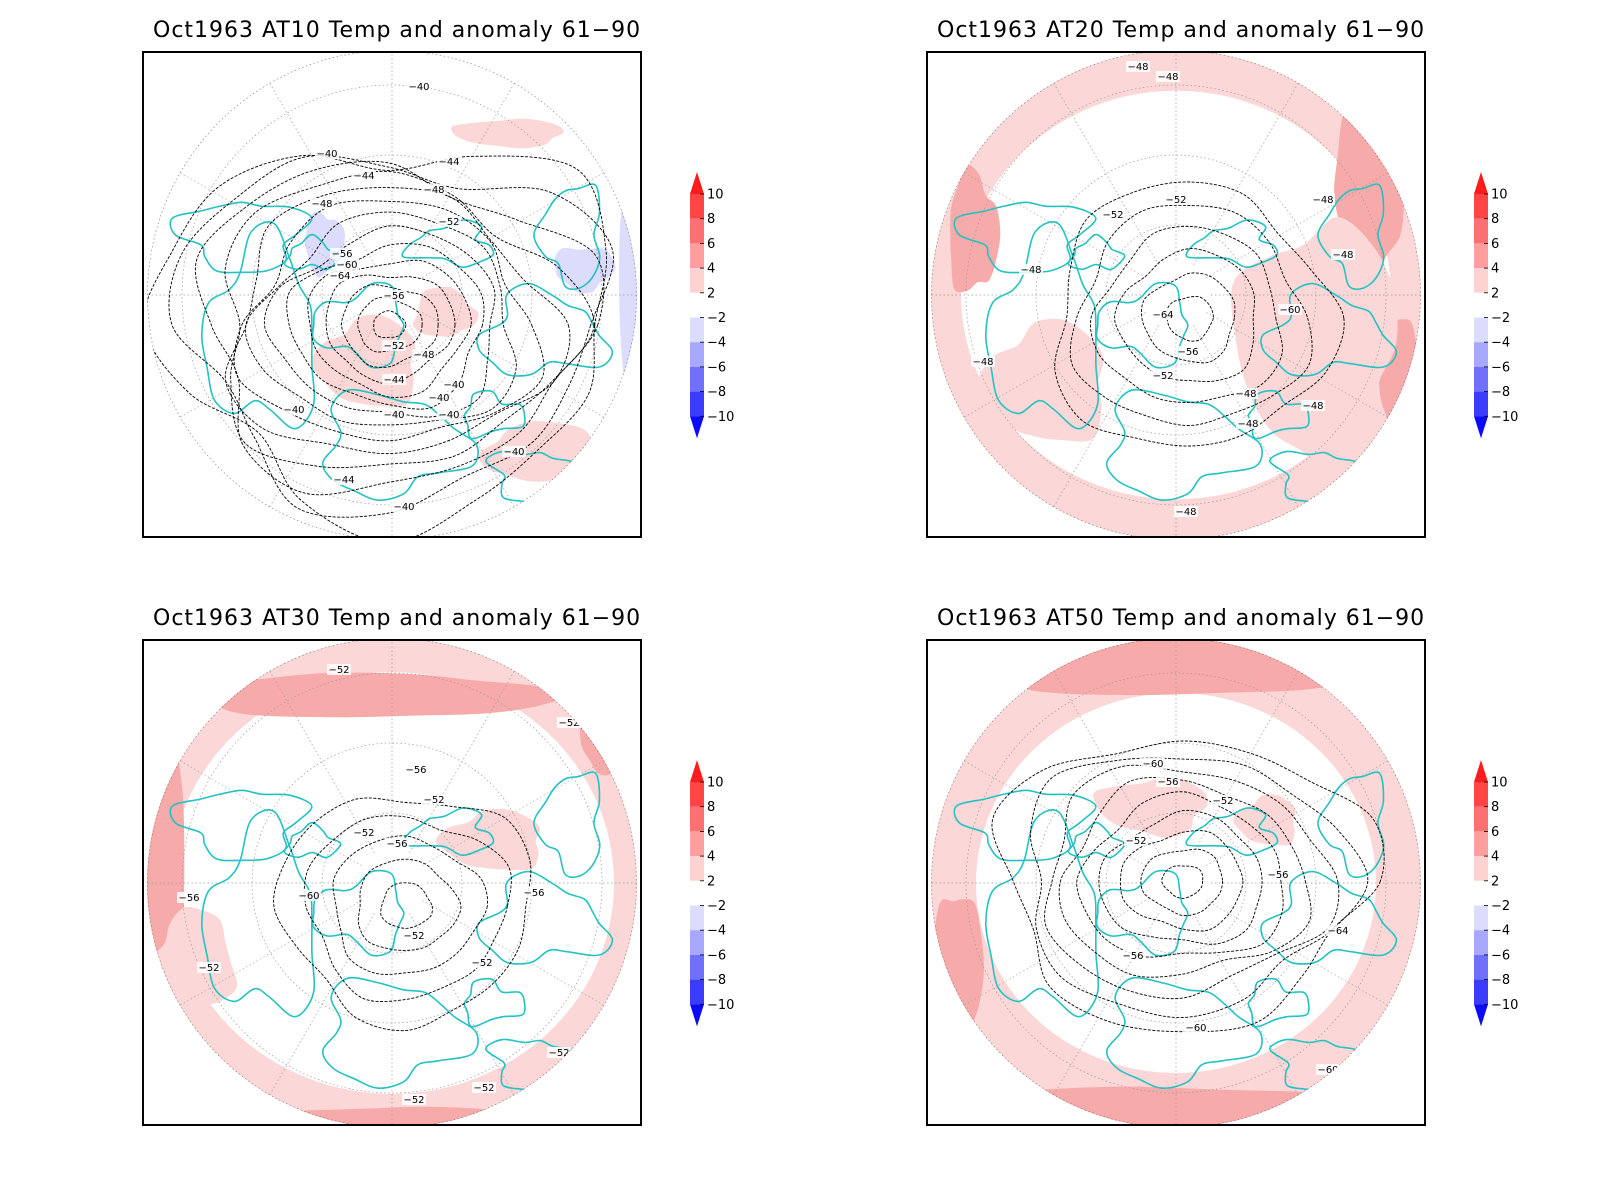 The width and height of the screenshot is (1600, 1200). I want to click on panel-title: Oct1963 AT20 Temp and anomaly 61−90, so click(1181, 30).